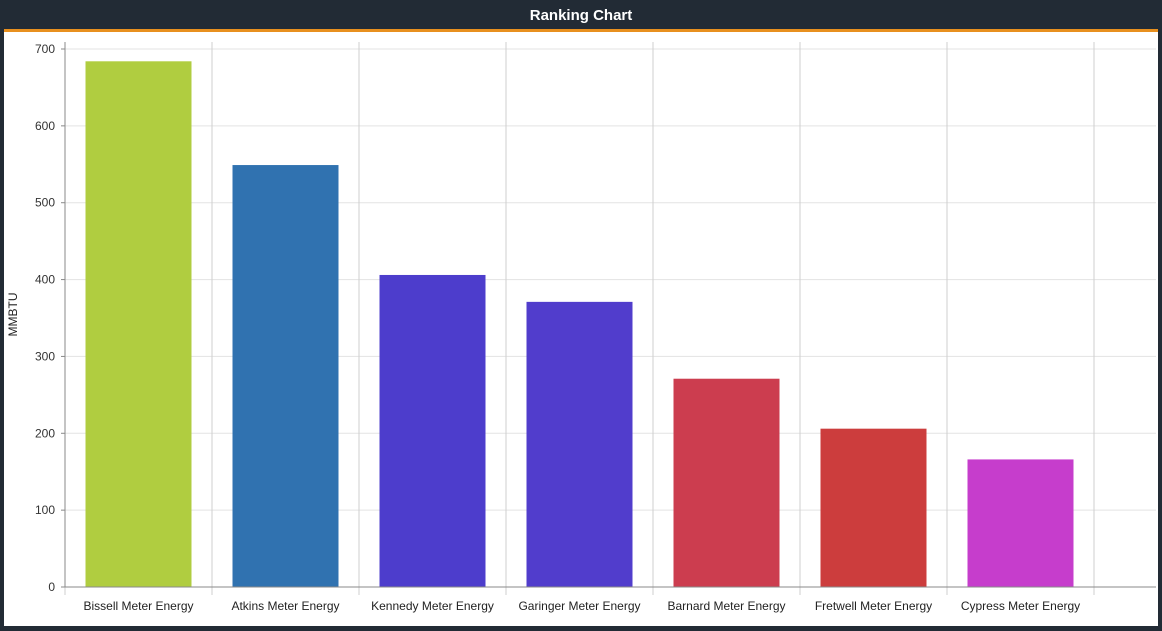 This screenshot has width=1162, height=631. What do you see at coordinates (45, 203) in the screenshot?
I see `y-tick-label: 500` at bounding box center [45, 203].